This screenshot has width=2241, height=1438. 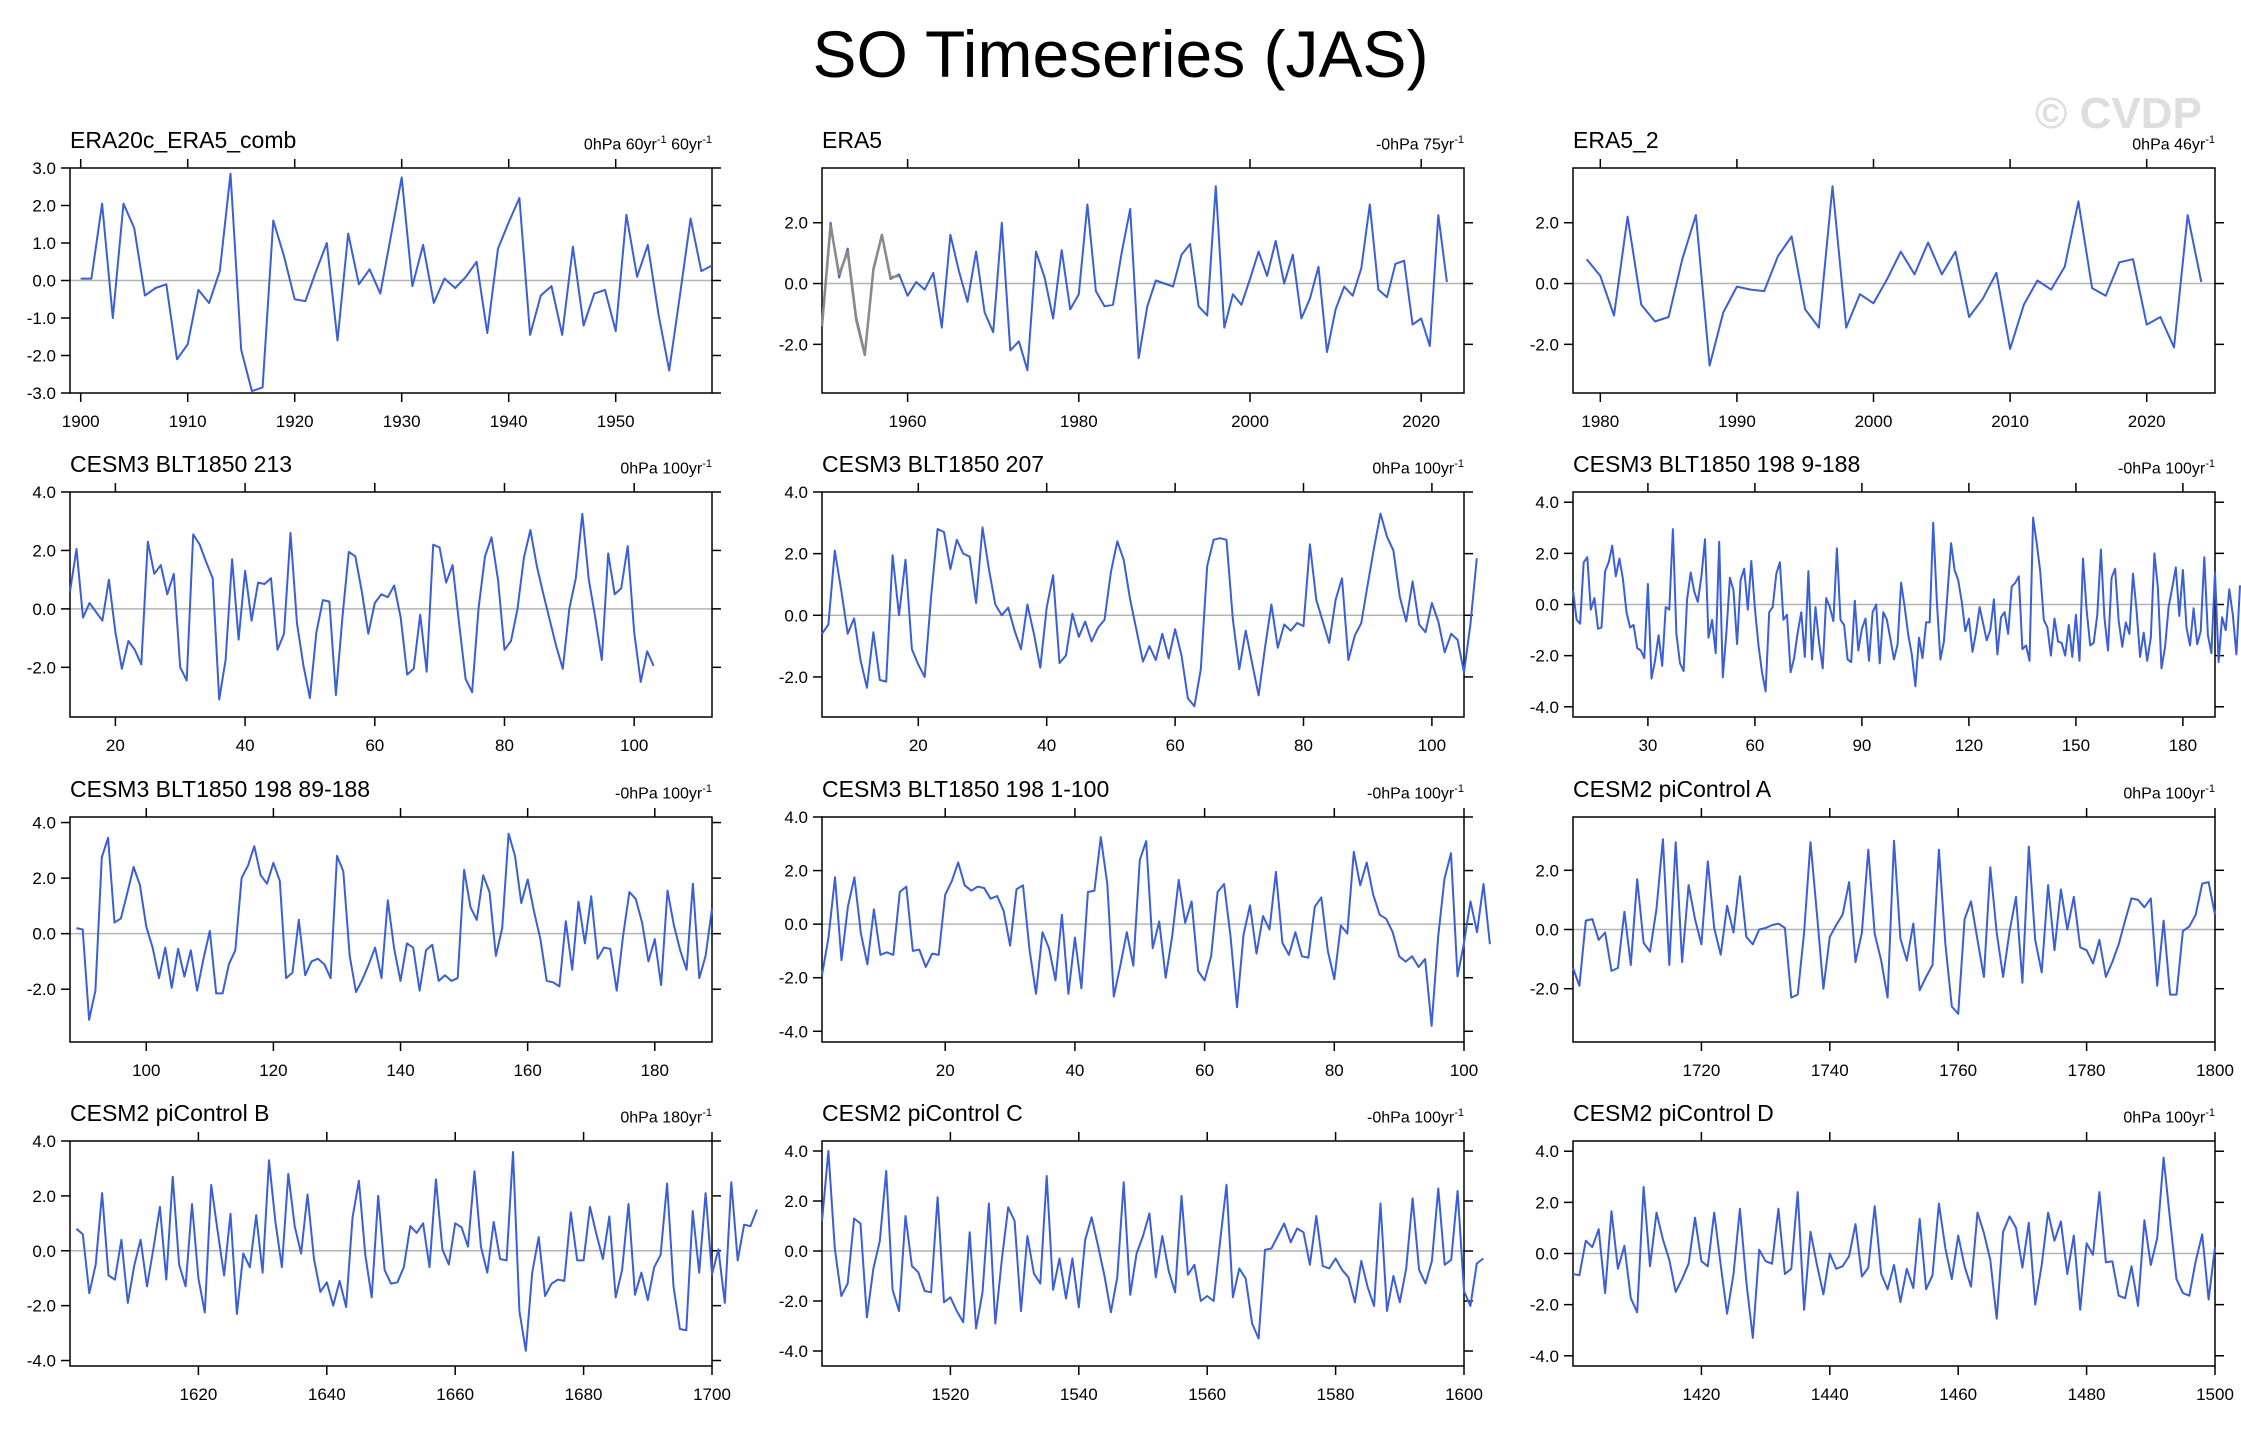 What do you see at coordinates (504, 745) in the screenshot?
I see `x-tick-label: 80` at bounding box center [504, 745].